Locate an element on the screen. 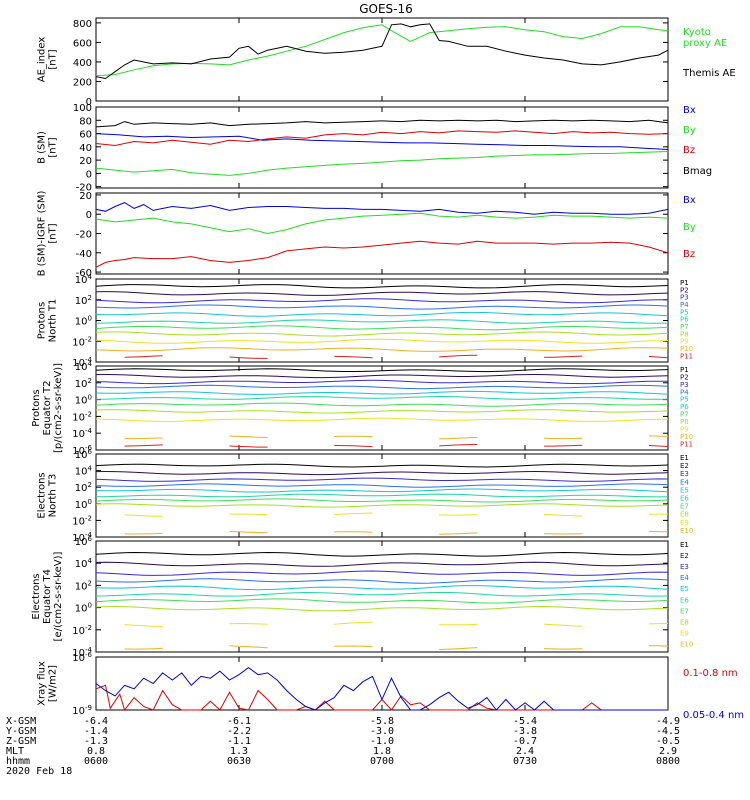  channel-label: P3 is located at coordinates (684, 385).